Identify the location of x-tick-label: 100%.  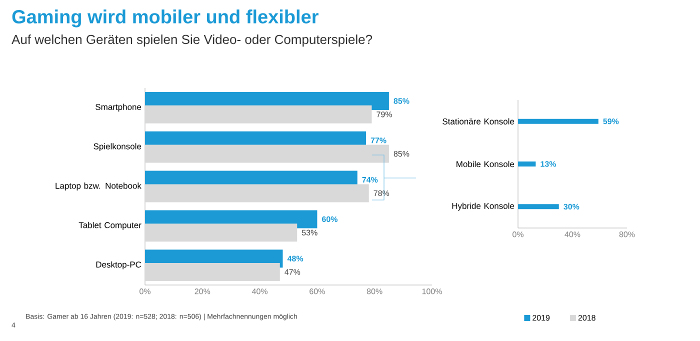
(432, 291).